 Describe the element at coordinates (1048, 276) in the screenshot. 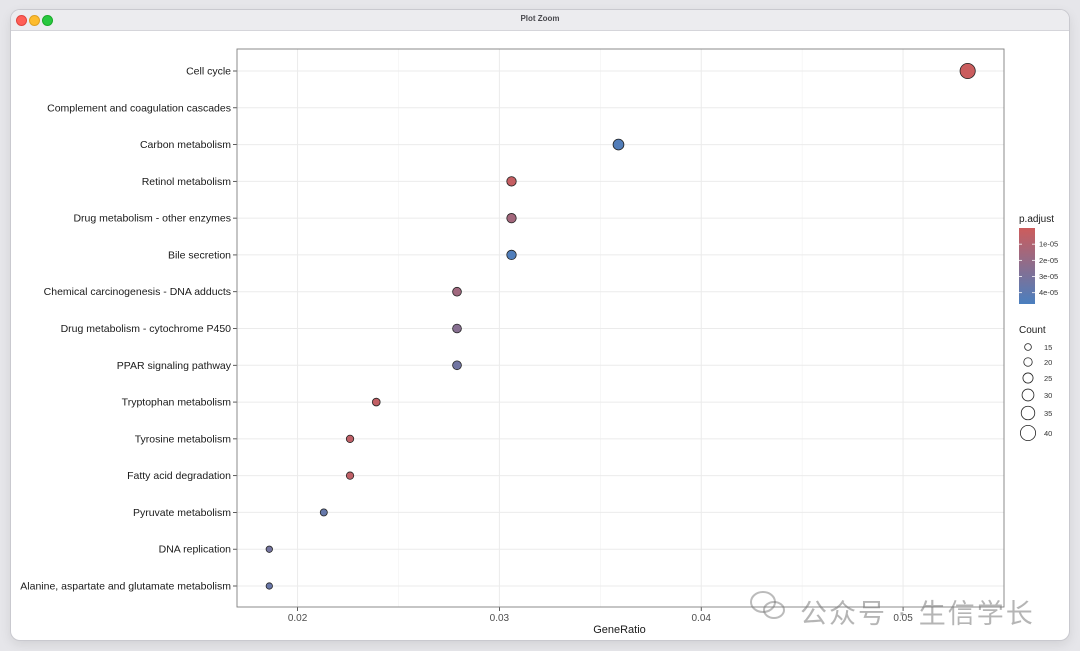

I see `legend-color-label: 3e-05` at that location.